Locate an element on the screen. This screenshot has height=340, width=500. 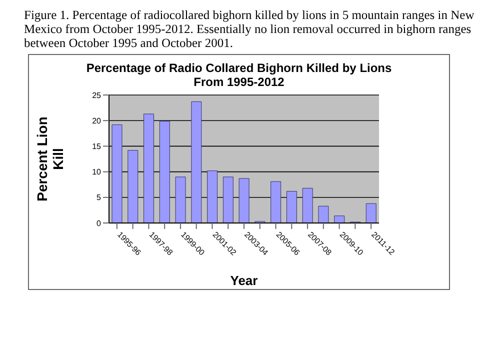
caption: Figure 1. Percentage of radiocollared bighorn killed by lions in 5 mountain ranges in New Mexico from October 1995-2012. Essentially no lion removal occurred in bighorn ranges between October 1995 and October 2001. is located at coordinates (250, 29).